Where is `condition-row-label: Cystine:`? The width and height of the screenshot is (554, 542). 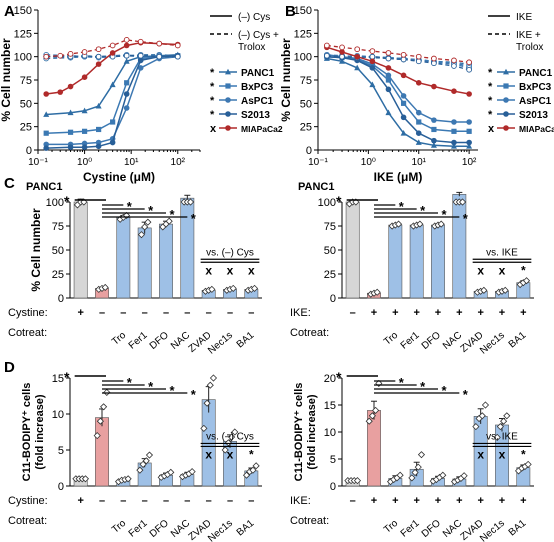 condition-row-label: Cystine: is located at coordinates (28, 313).